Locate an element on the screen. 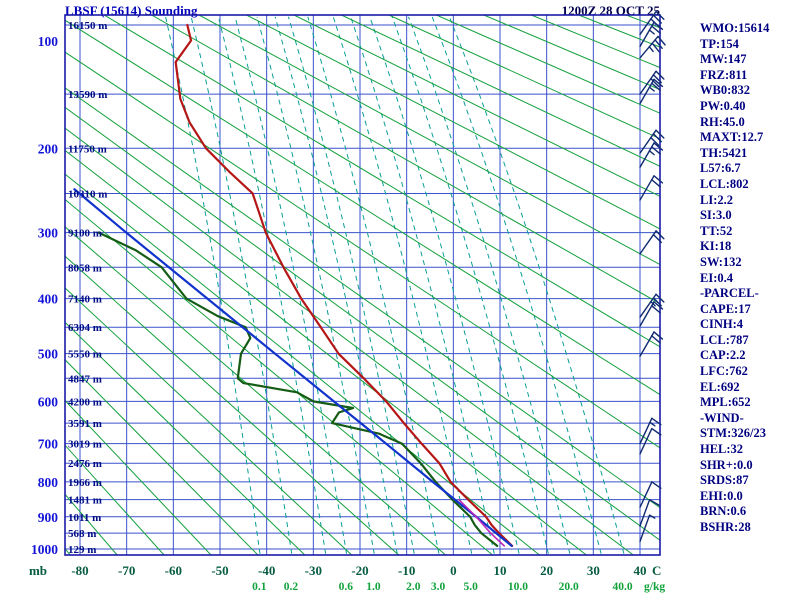 This screenshot has height=600, width=800. mixing-unit-label: g/kg is located at coordinates (654, 587).